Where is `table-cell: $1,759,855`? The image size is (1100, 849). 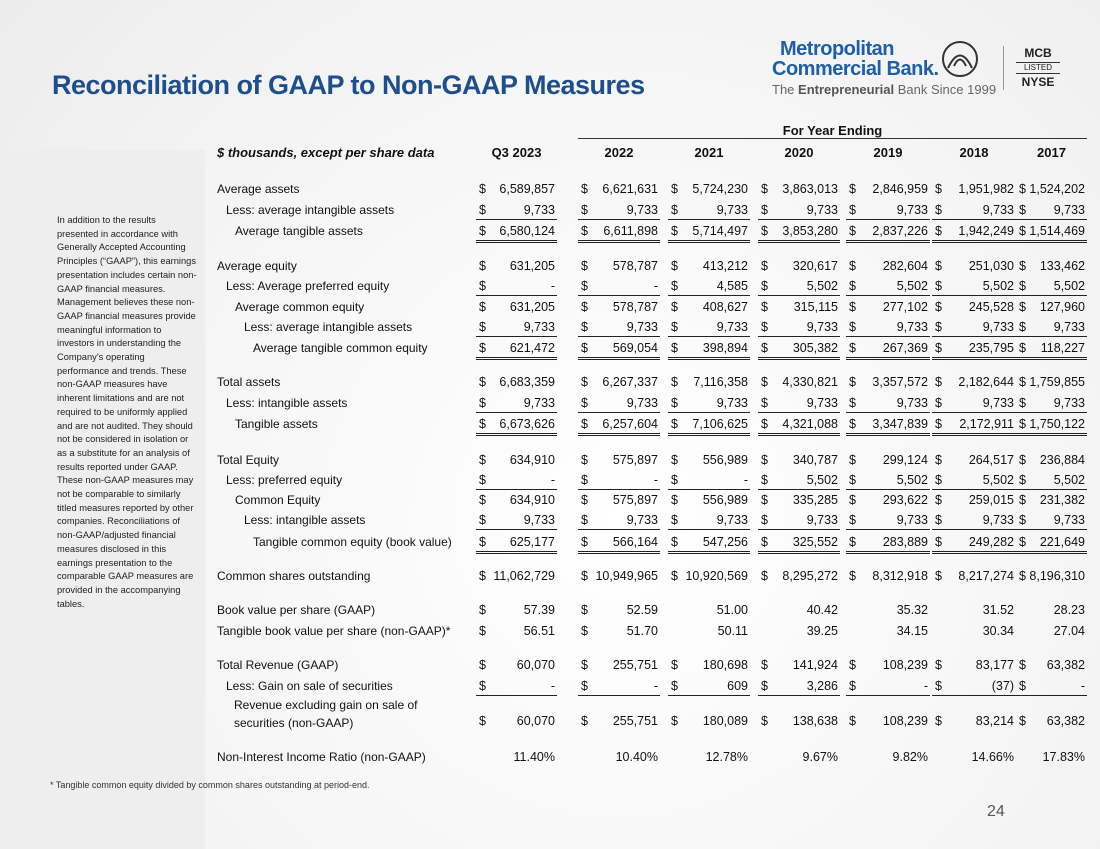 table-cell: $1,759,855 is located at coordinates (1051, 383).